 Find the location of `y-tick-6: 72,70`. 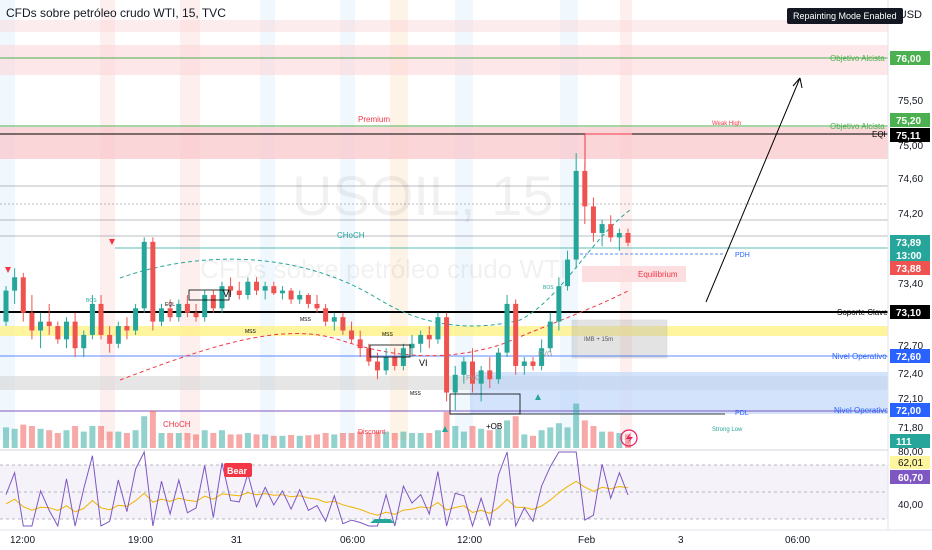

y-tick-6: 72,70 is located at coordinates (910, 346).